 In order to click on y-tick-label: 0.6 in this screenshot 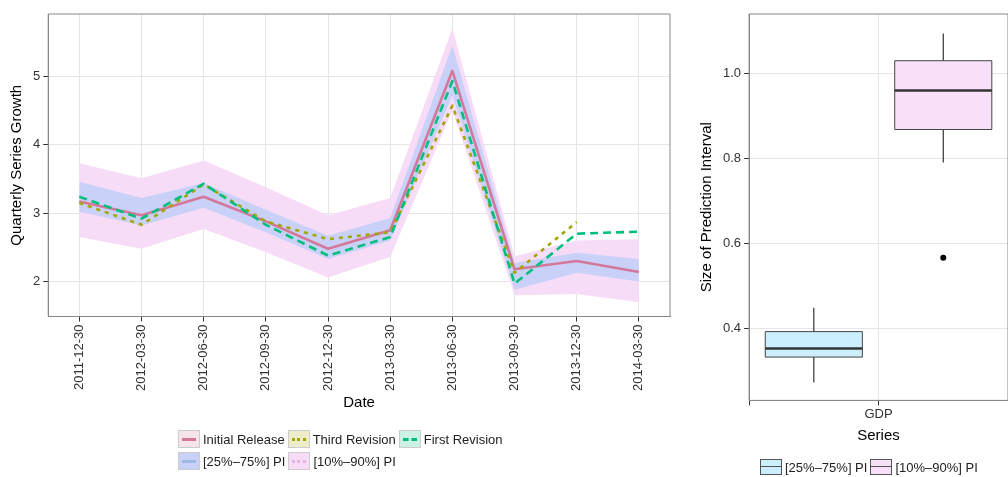, I will do `click(732, 242)`.